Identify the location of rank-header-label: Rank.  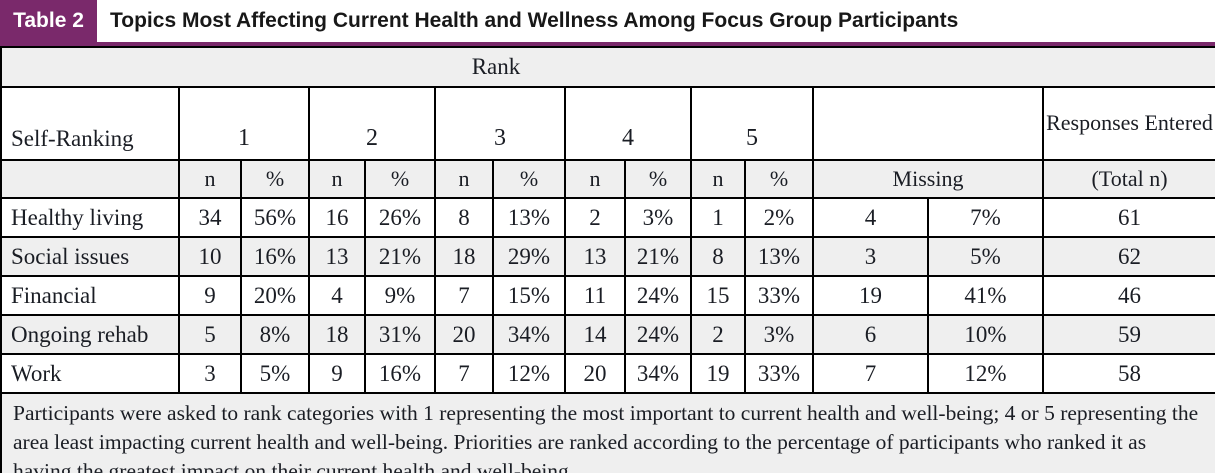
(496, 66).